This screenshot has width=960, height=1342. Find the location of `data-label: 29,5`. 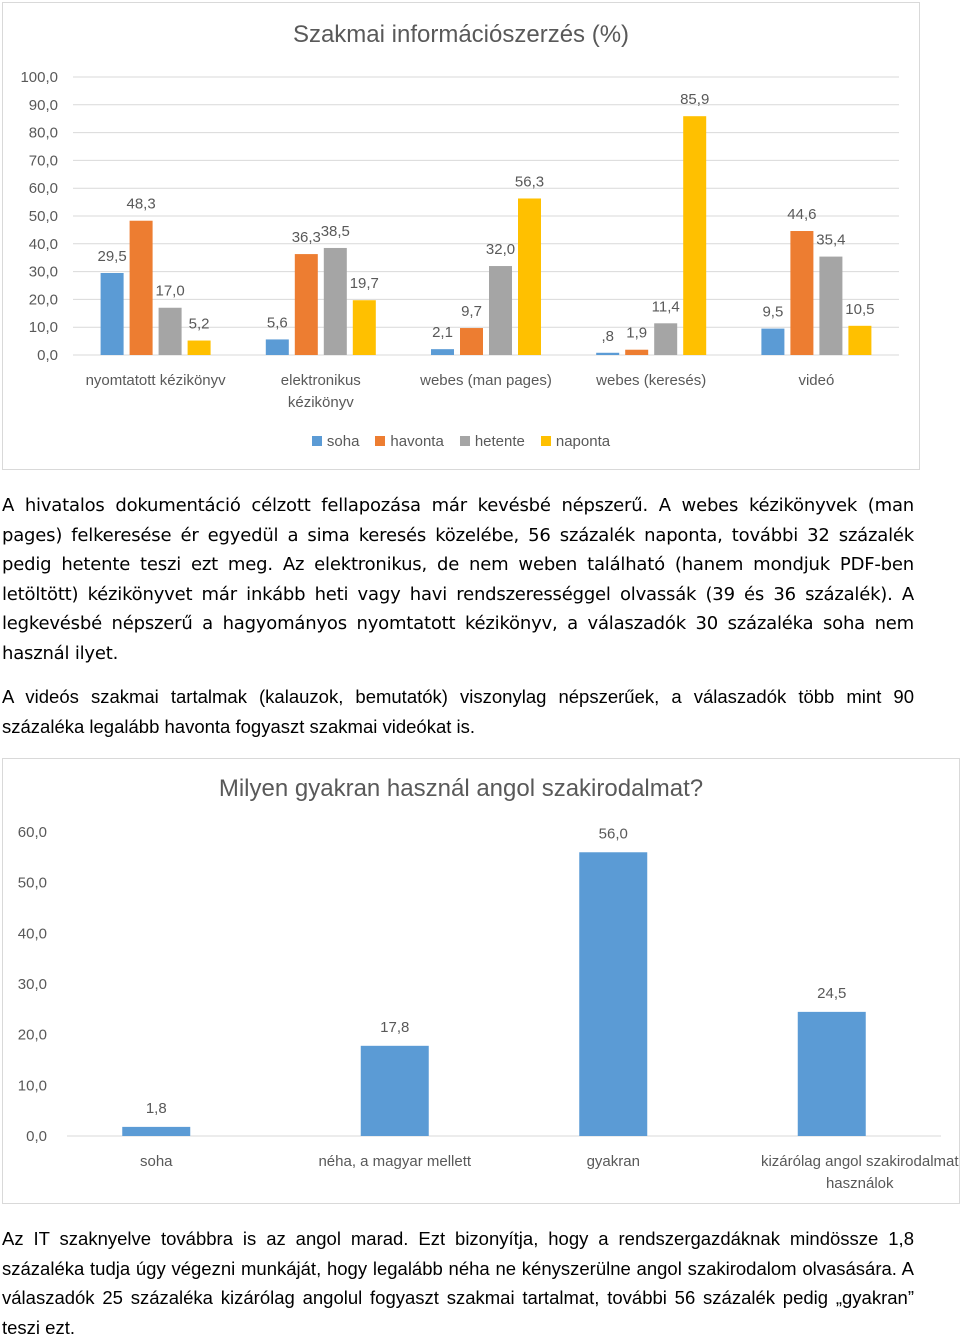

data-label: 29,5 is located at coordinates (111, 256).